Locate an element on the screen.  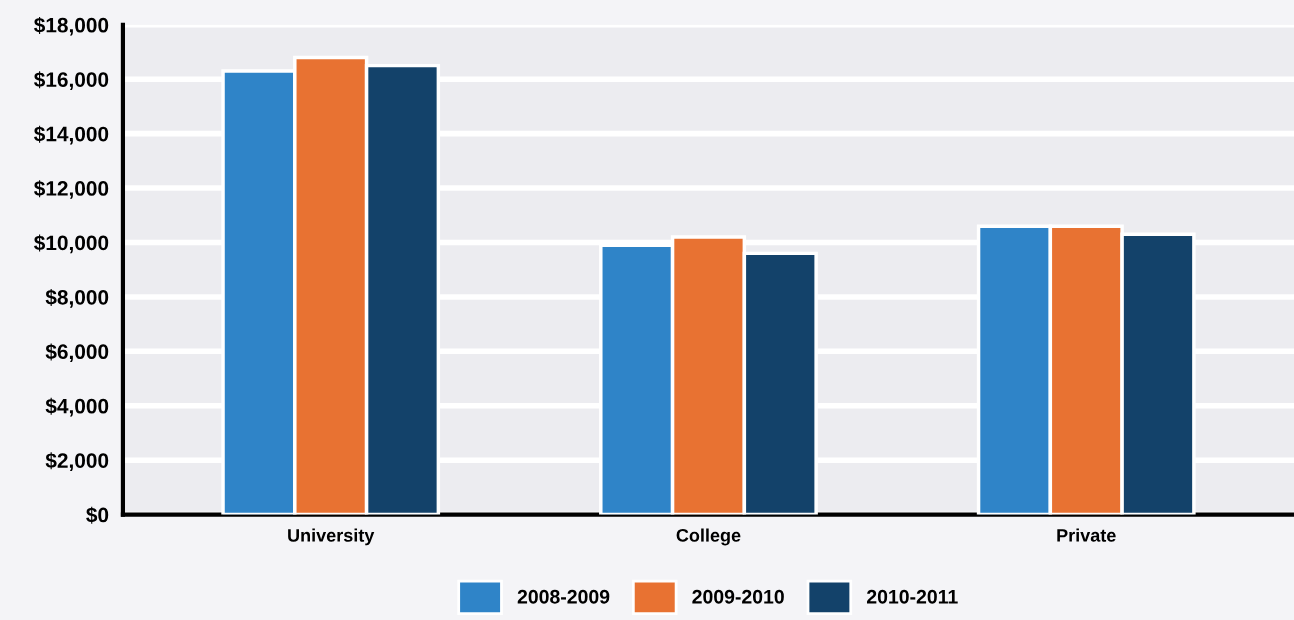
y-tick-label: $10,000 is located at coordinates (71, 244).